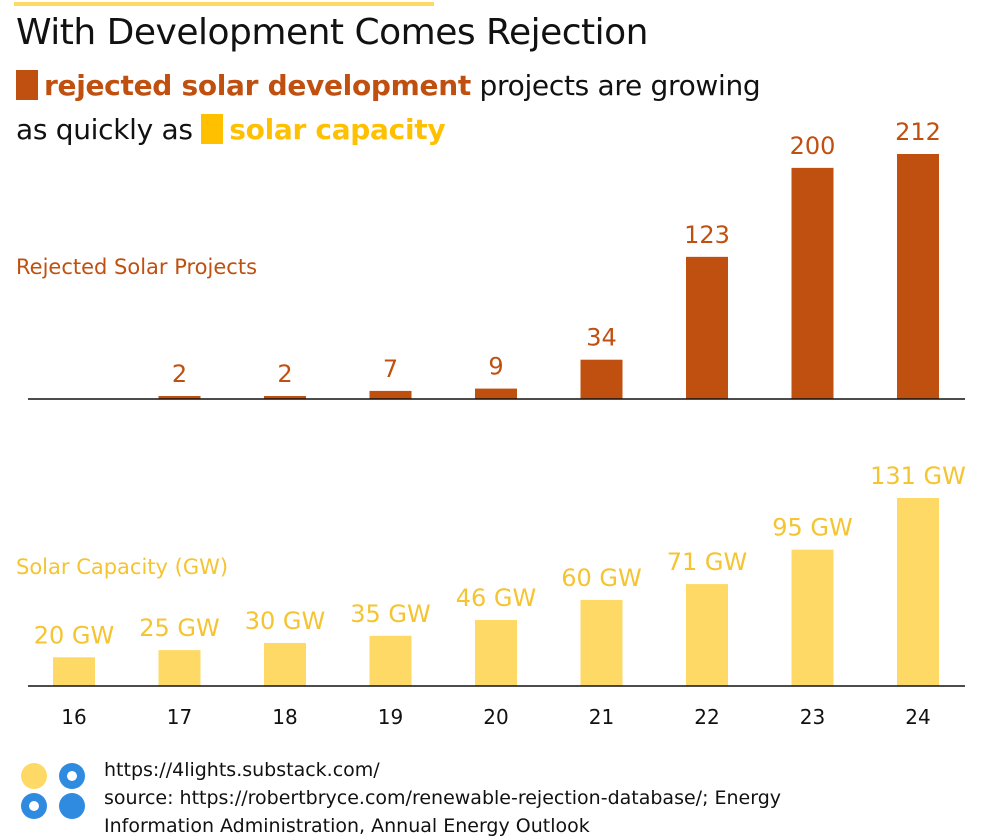 The width and height of the screenshot is (993, 840). What do you see at coordinates (390, 369) in the screenshot?
I see `rejected-value-label: 7` at bounding box center [390, 369].